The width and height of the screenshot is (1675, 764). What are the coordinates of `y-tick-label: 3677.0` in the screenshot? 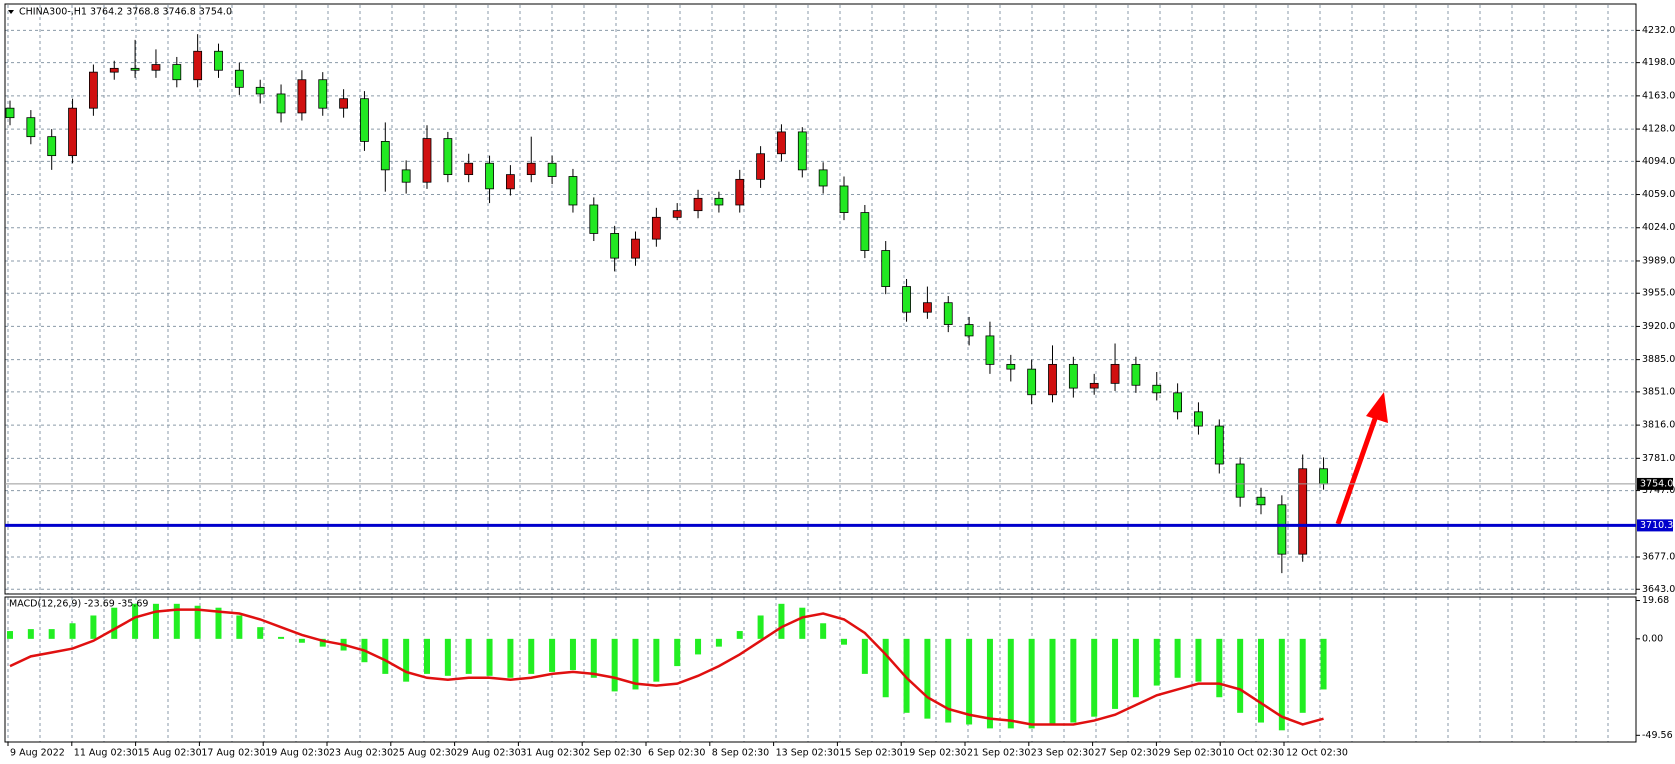 It's located at (1658, 556).